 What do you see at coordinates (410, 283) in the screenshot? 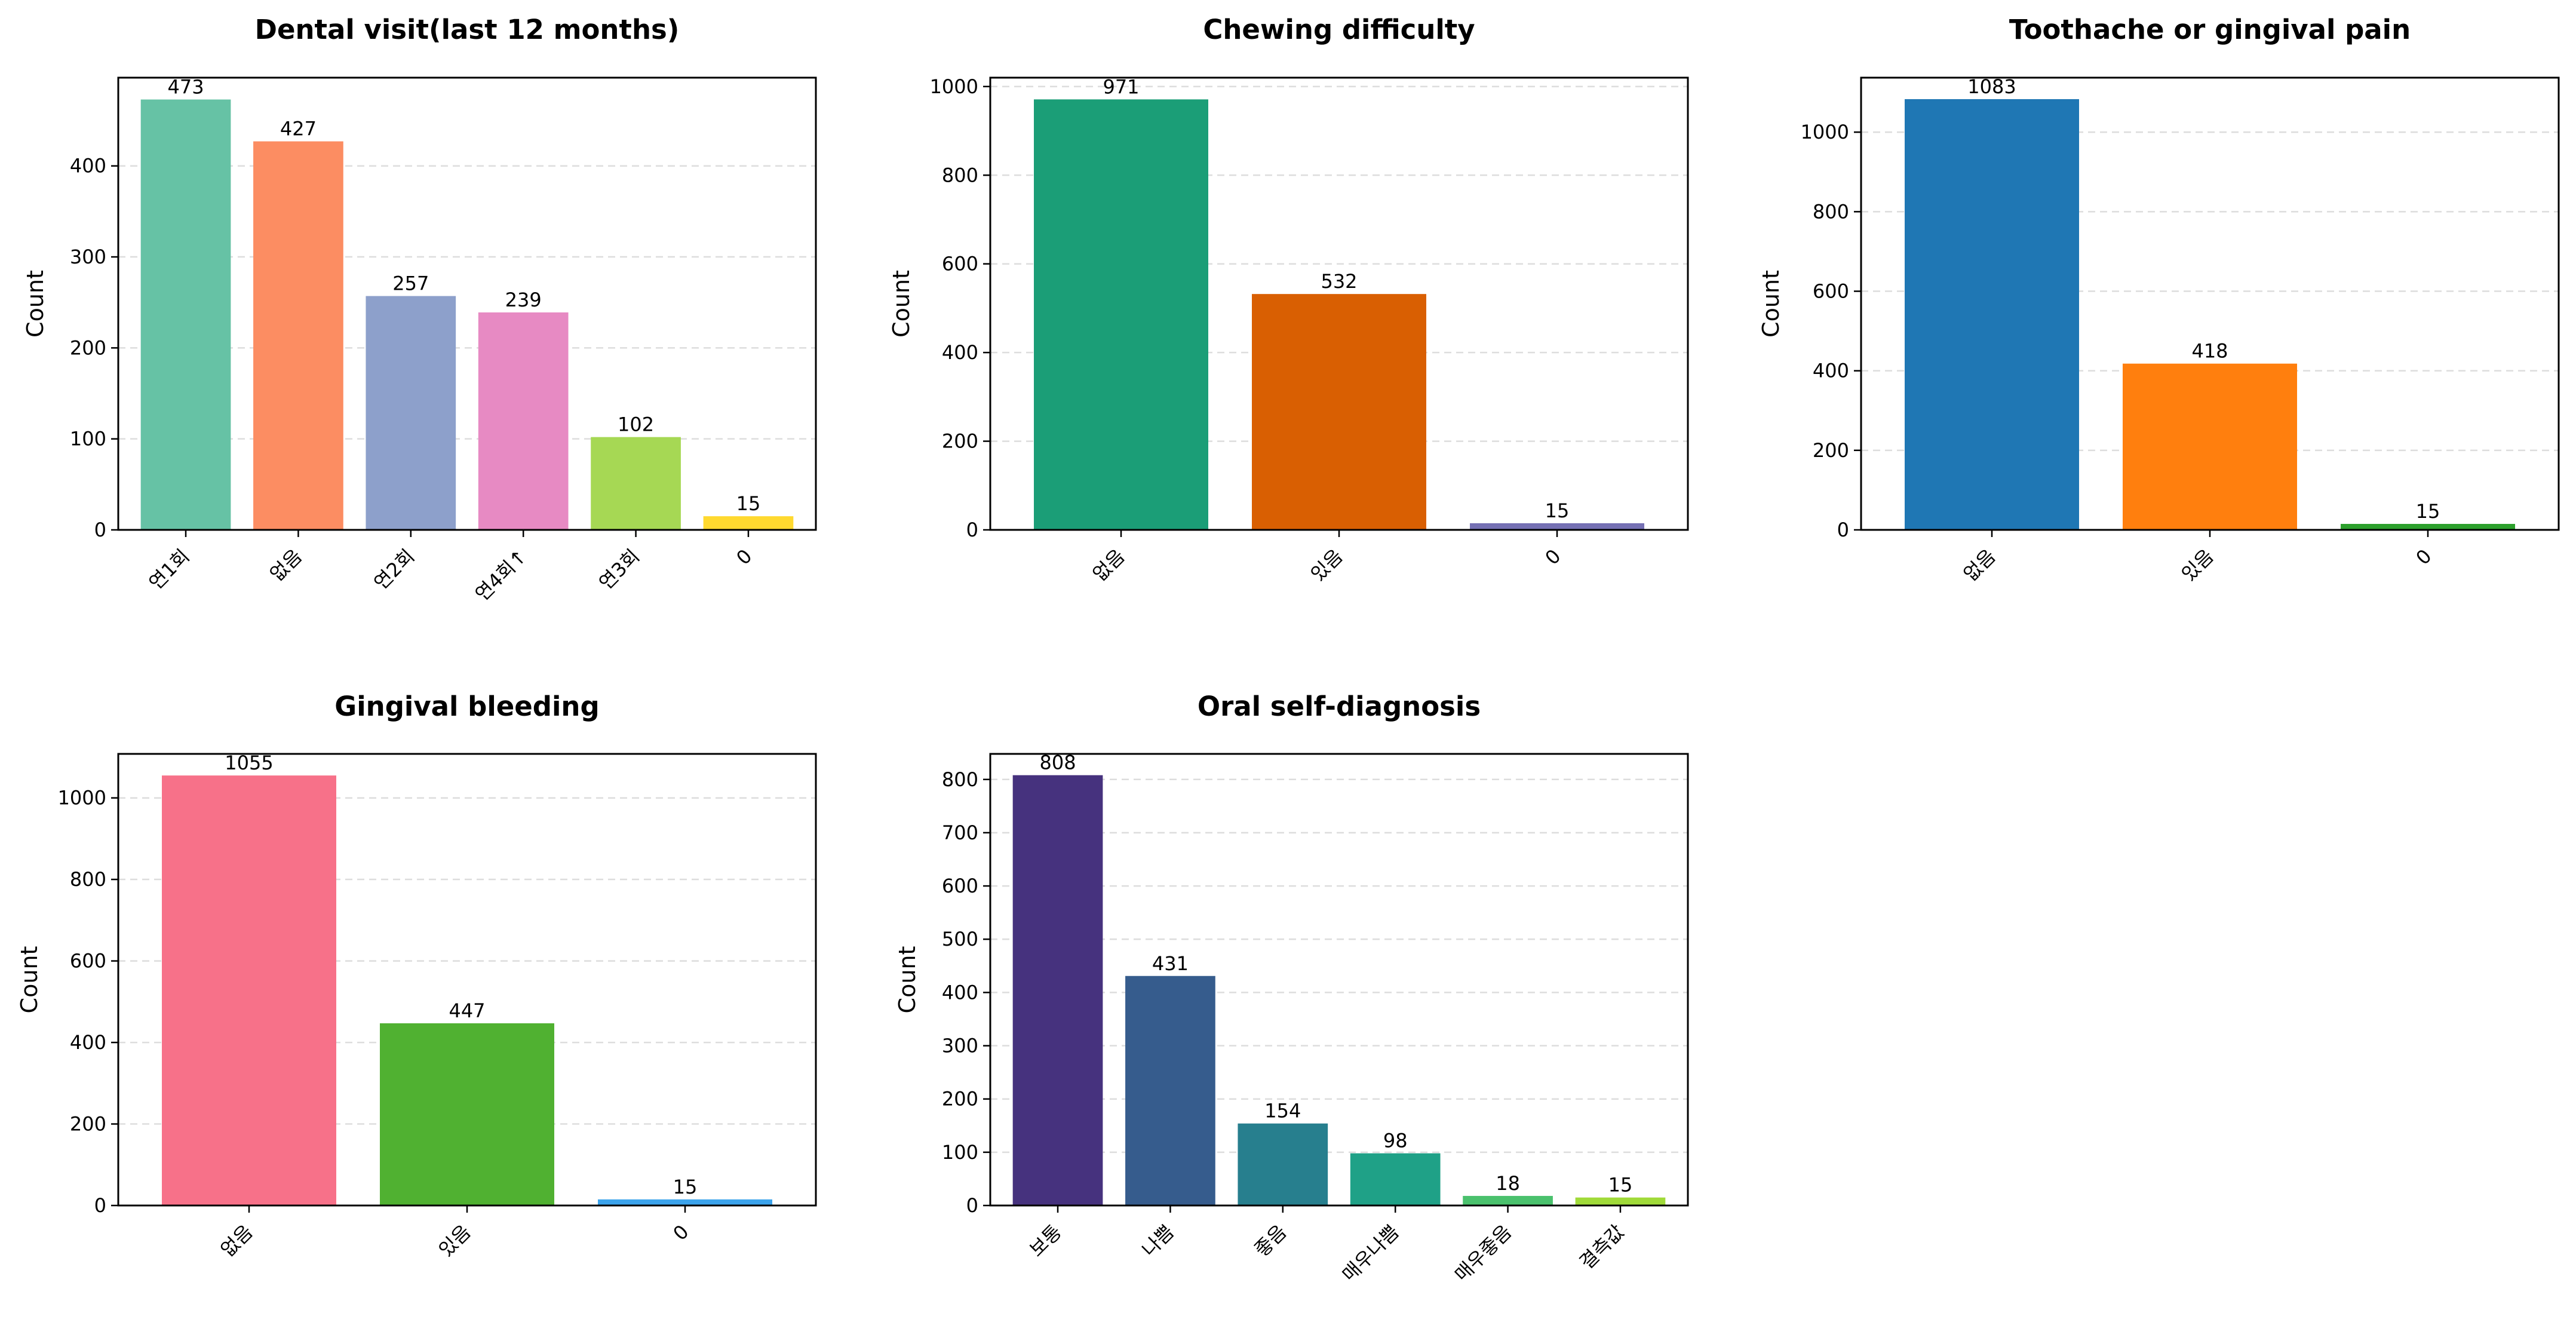
I see `data-label: 257` at bounding box center [410, 283].